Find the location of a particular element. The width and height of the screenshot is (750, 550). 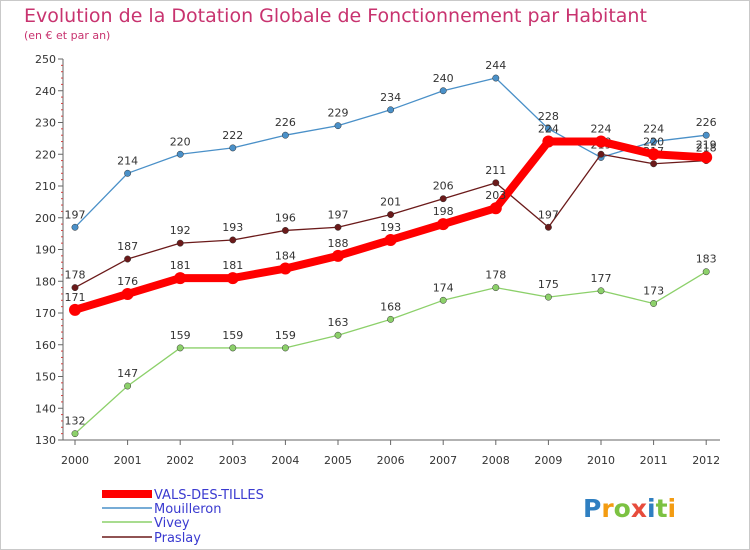

data-label: 147 is located at coordinates (127, 373).